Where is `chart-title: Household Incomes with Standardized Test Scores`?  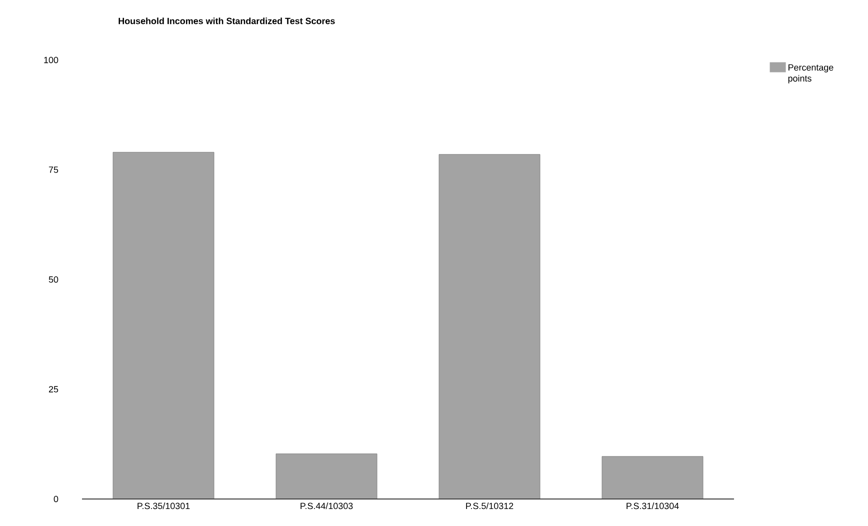
chart-title: Household Incomes with Standardized Test Scores is located at coordinates (226, 21).